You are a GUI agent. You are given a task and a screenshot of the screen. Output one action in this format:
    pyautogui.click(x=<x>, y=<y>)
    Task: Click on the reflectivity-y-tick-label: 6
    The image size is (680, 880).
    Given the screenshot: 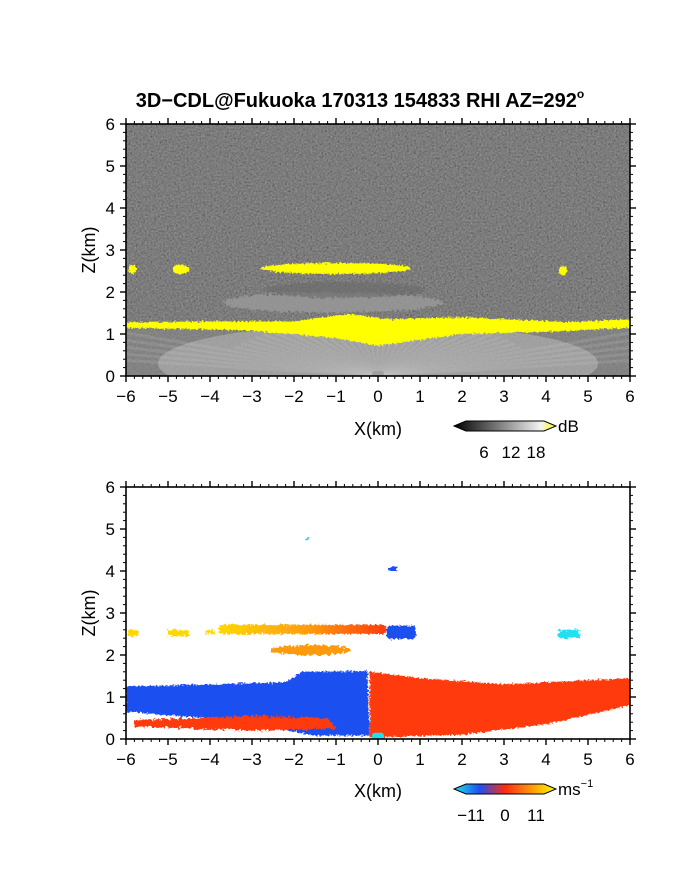 What is the action you would take?
    pyautogui.click(x=110, y=124)
    